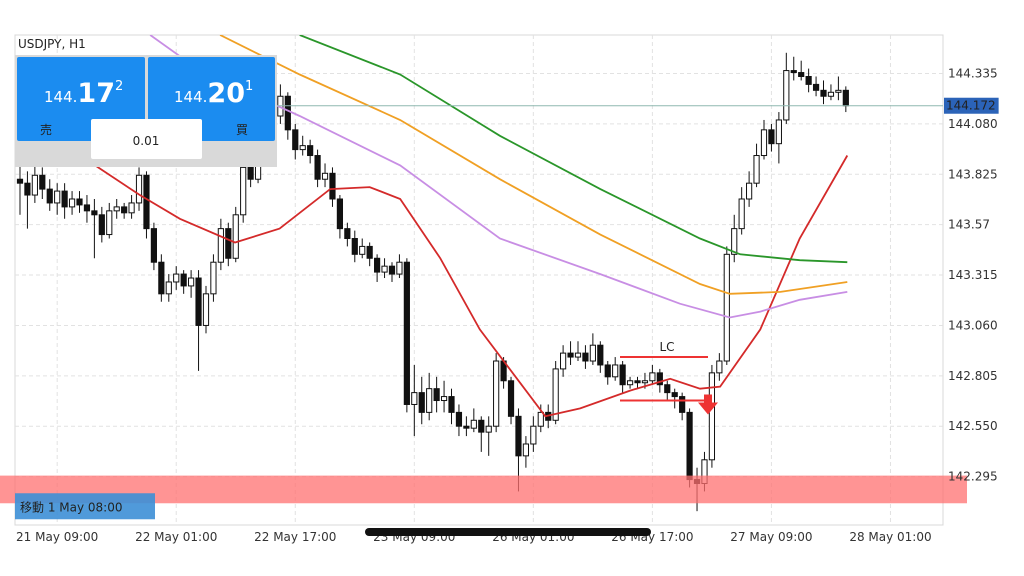 Image resolution: width=1024 pixels, height=576 pixels. I want to click on lot-input, so click(146, 139).